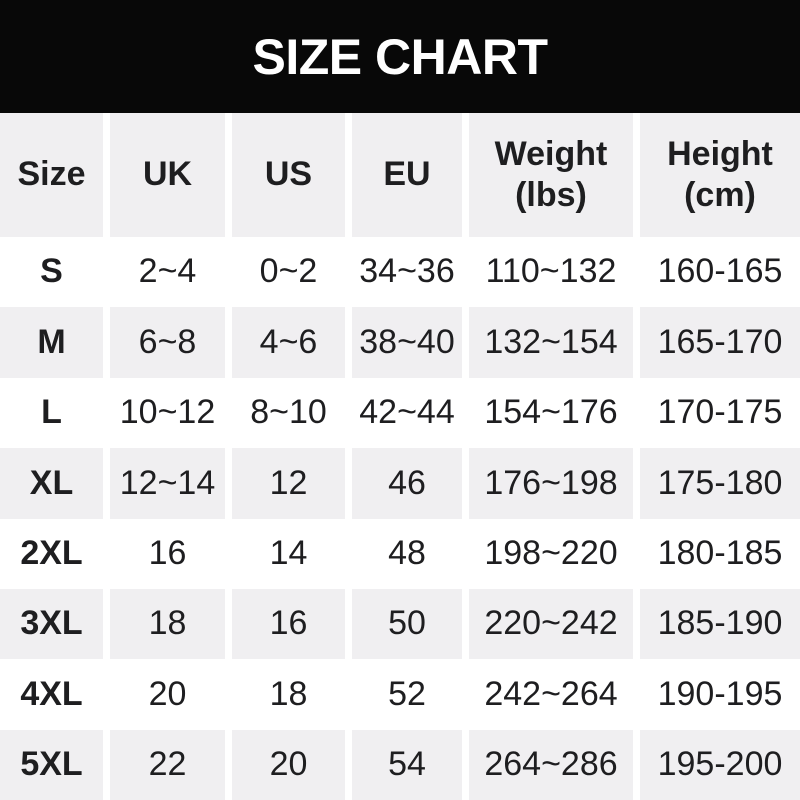 The width and height of the screenshot is (800, 800). I want to click on column-header-label: Height, so click(720, 153).